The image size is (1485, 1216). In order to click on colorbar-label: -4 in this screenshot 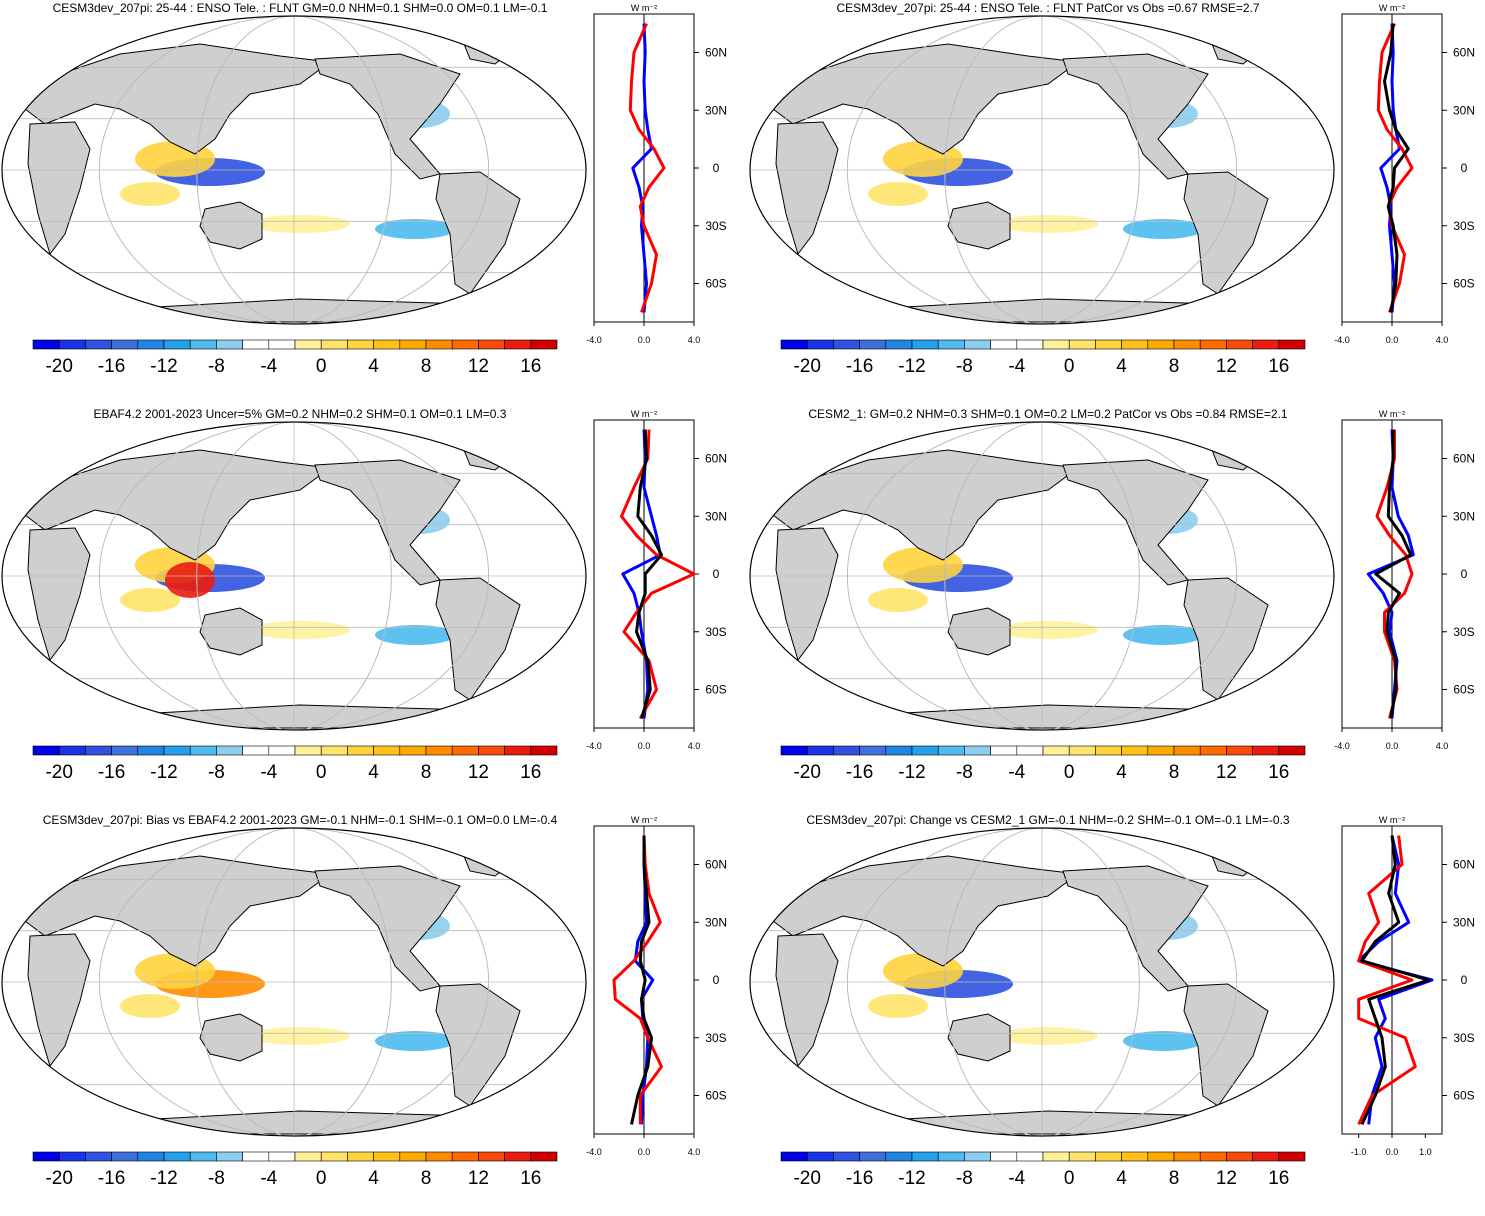, I will do `click(1016, 772)`.